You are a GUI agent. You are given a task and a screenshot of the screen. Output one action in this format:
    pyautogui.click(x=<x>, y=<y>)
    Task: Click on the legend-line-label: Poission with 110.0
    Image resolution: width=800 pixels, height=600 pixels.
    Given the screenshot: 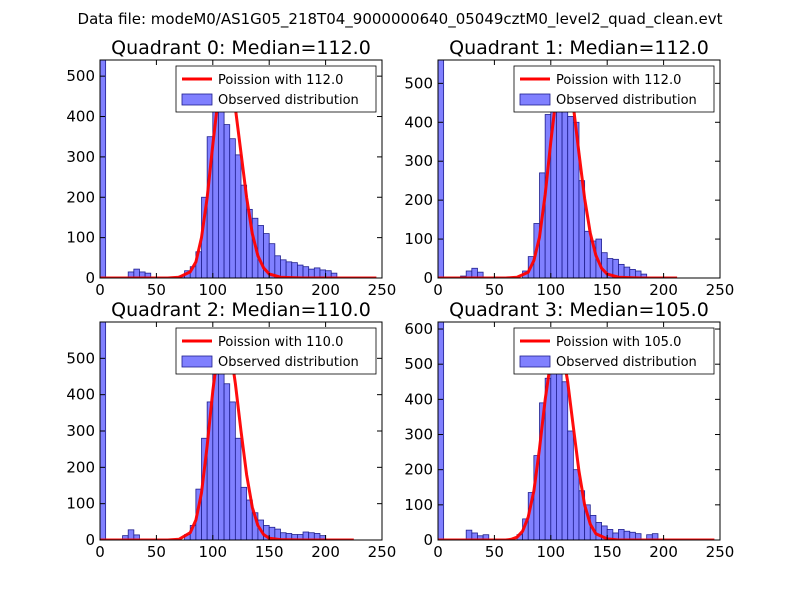 What is the action you would take?
    pyautogui.click(x=280, y=342)
    